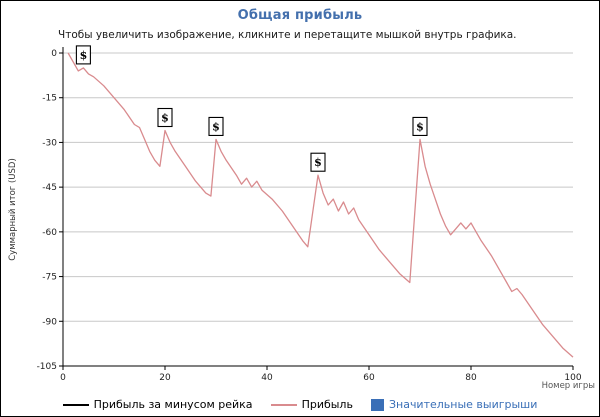 Image resolution: width=600 pixels, height=417 pixels. What do you see at coordinates (471, 378) in the screenshot?
I see `x-tick-label: 80` at bounding box center [471, 378].